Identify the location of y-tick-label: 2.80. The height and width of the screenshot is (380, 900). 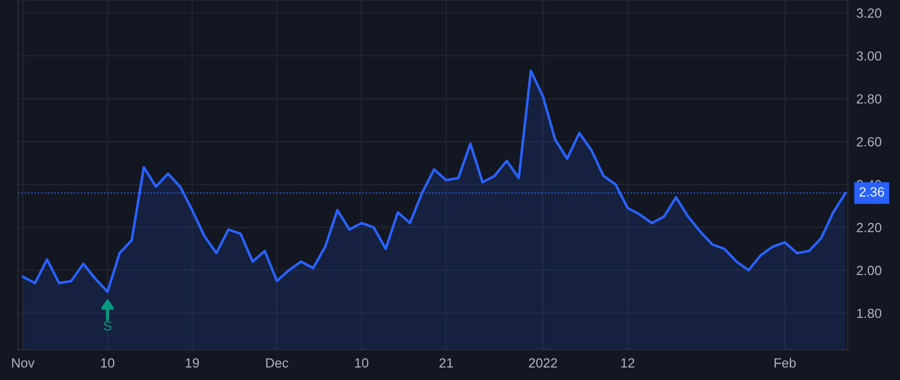
(869, 99).